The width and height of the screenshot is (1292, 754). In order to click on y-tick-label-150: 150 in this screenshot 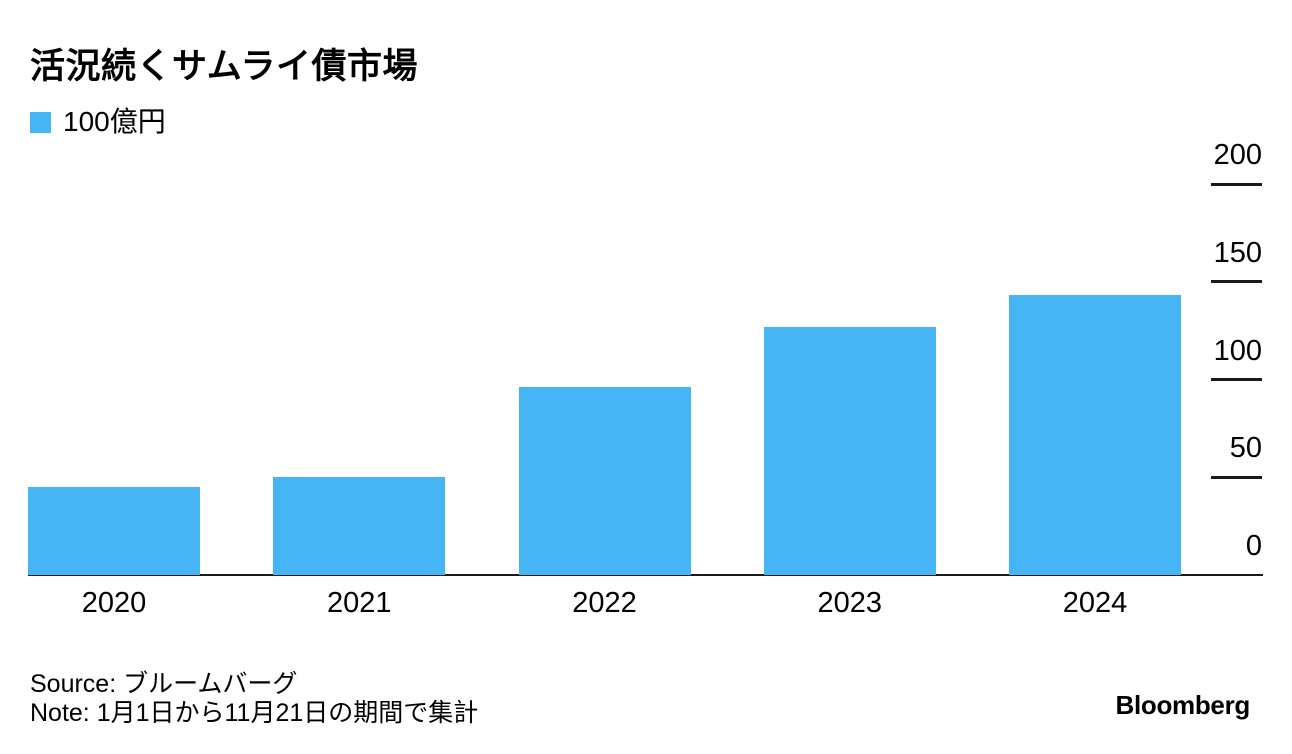, I will do `click(1237, 252)`.